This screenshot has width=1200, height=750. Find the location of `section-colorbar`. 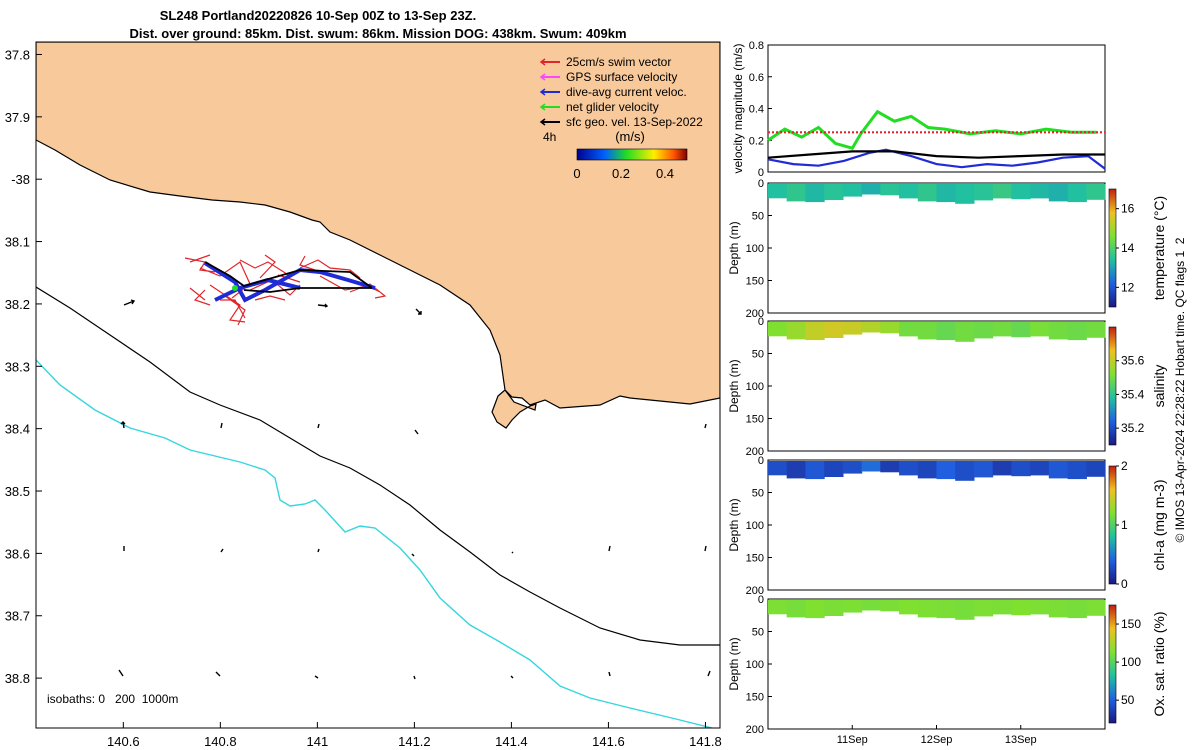

section-colorbar is located at coordinates (1112, 248).